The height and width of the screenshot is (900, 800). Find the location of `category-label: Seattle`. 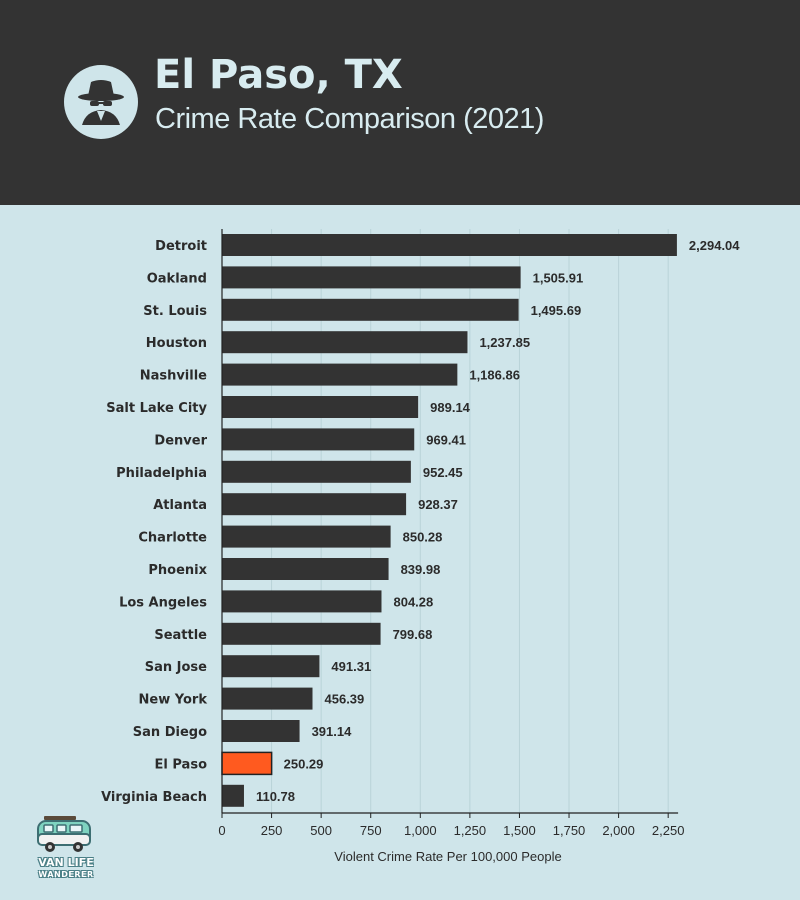

category-label: Seattle is located at coordinates (180, 635).